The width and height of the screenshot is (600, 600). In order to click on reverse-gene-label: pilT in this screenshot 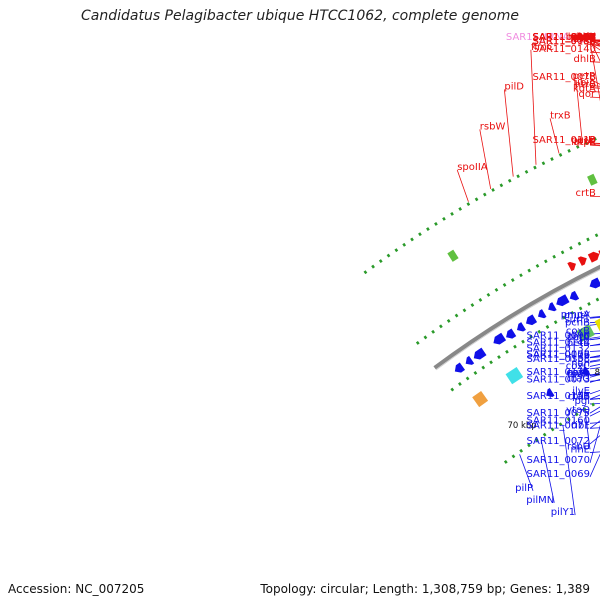, I will do `click(581, 396)`.